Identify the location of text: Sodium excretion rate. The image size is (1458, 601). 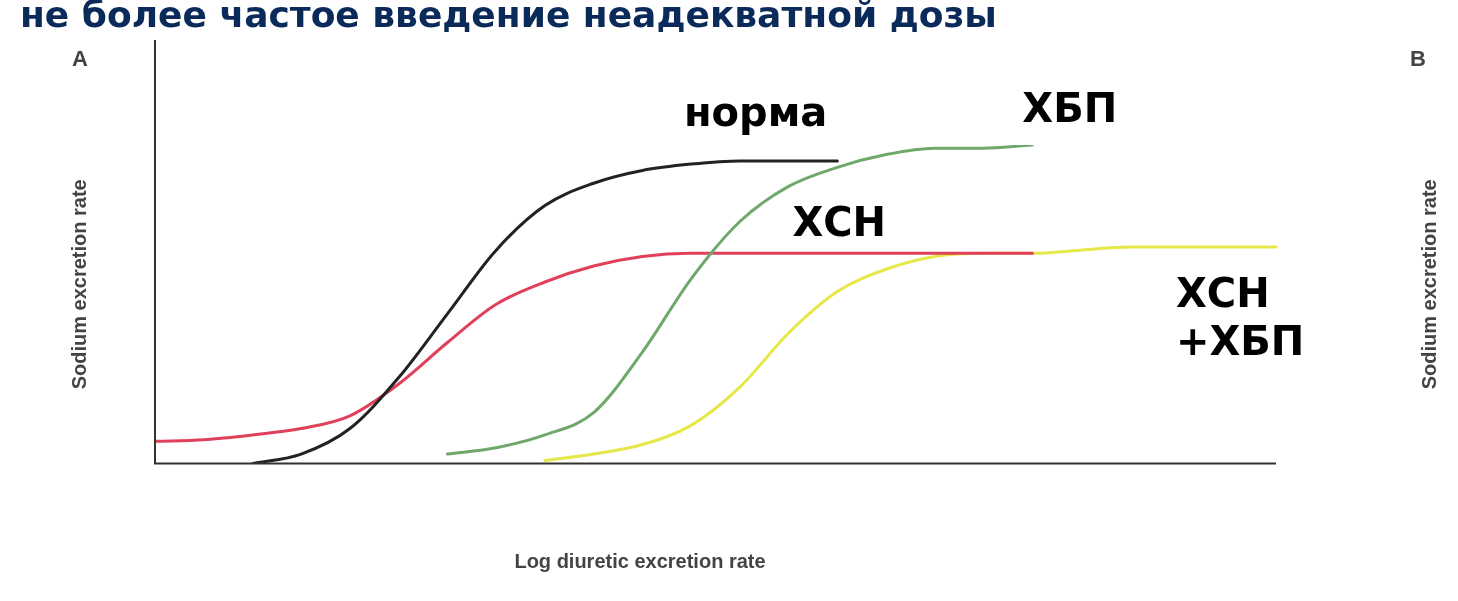
(1428, 284).